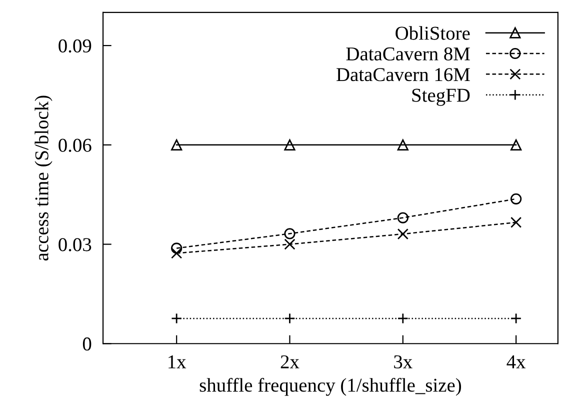  Describe the element at coordinates (403, 361) in the screenshot. I see `x-tick-label: 3x` at that location.